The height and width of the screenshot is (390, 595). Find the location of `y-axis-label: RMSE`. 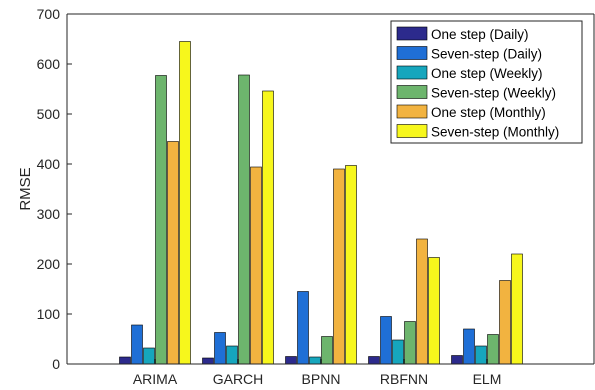

y-axis-label: RMSE is located at coordinates (25, 188).